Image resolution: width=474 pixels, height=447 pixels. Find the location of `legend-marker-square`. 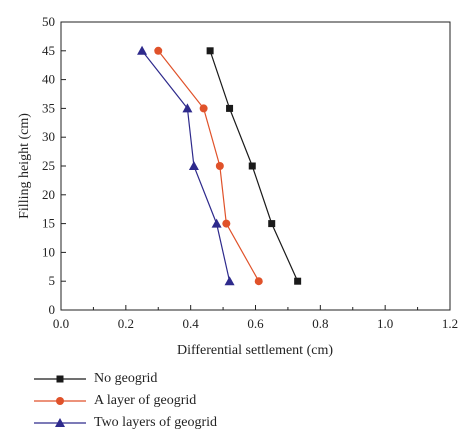

legend-marker-square is located at coordinates (60, 379).